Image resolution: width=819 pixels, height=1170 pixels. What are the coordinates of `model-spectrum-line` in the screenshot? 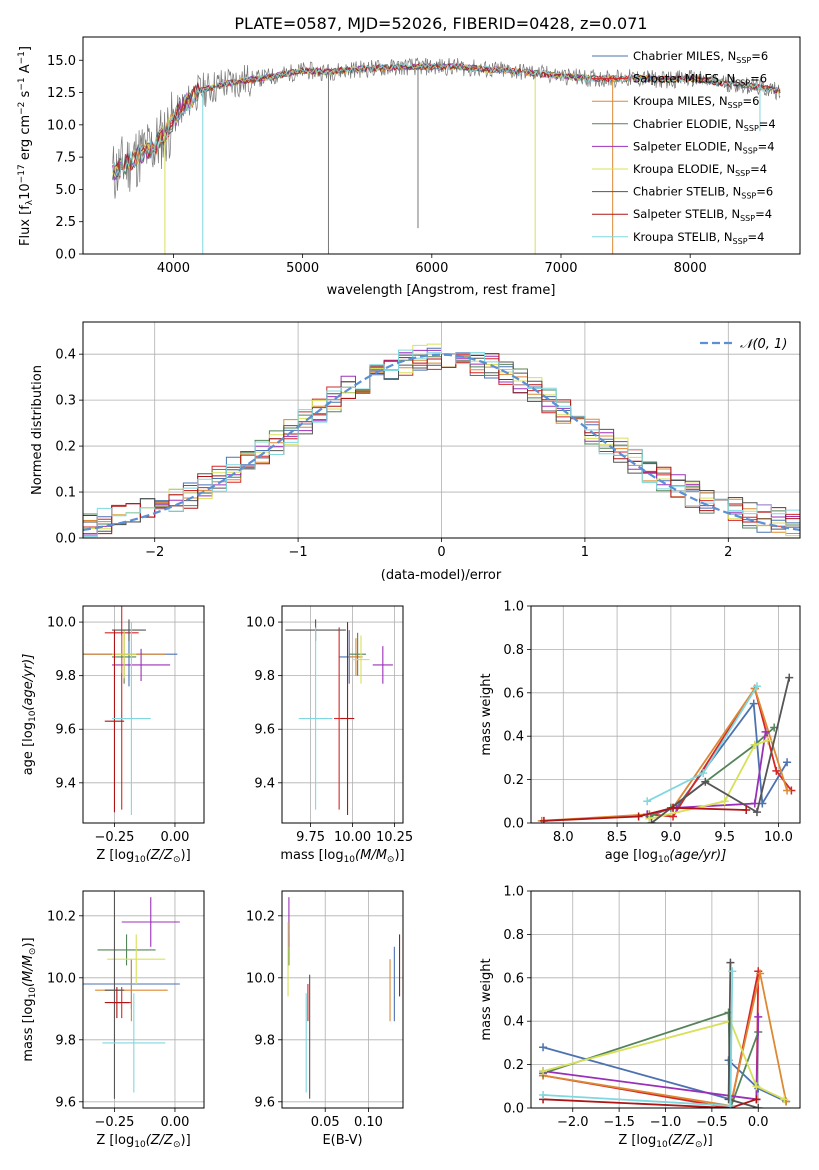 It's located at (446, 120).